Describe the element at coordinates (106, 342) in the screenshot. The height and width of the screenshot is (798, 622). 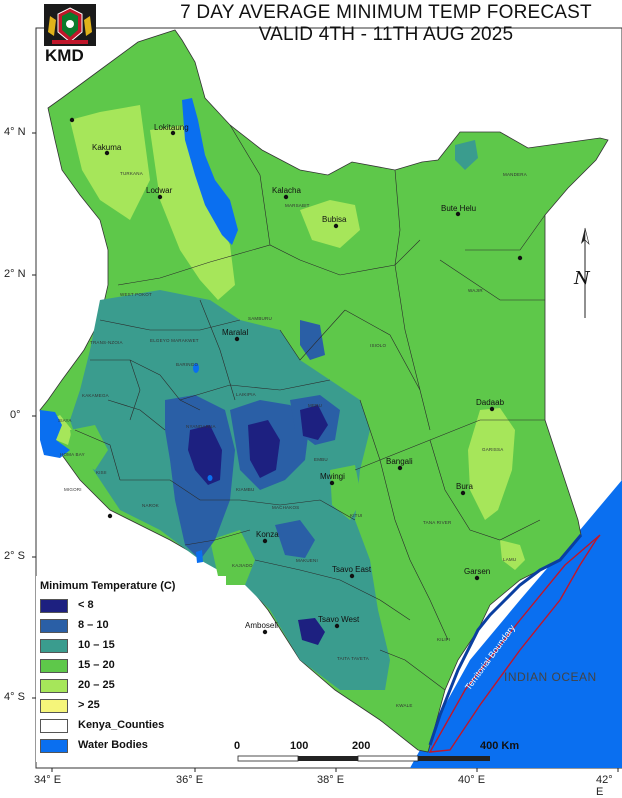
I see `county-label: TRANS-NZOIA` at that location.